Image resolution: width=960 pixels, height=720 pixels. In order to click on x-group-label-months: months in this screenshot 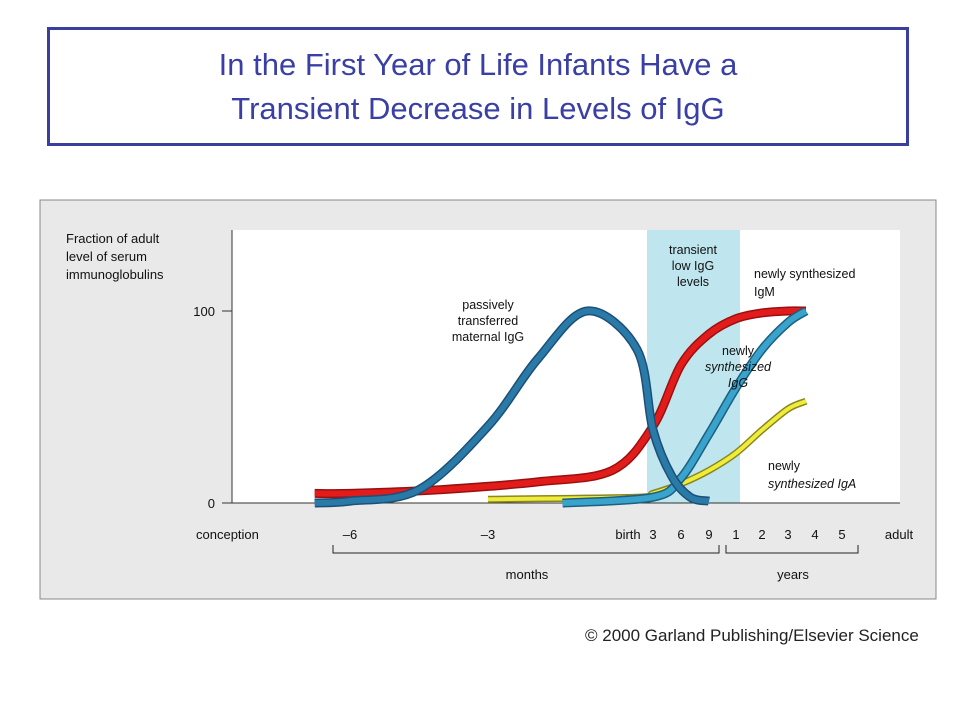, I will do `click(527, 574)`.